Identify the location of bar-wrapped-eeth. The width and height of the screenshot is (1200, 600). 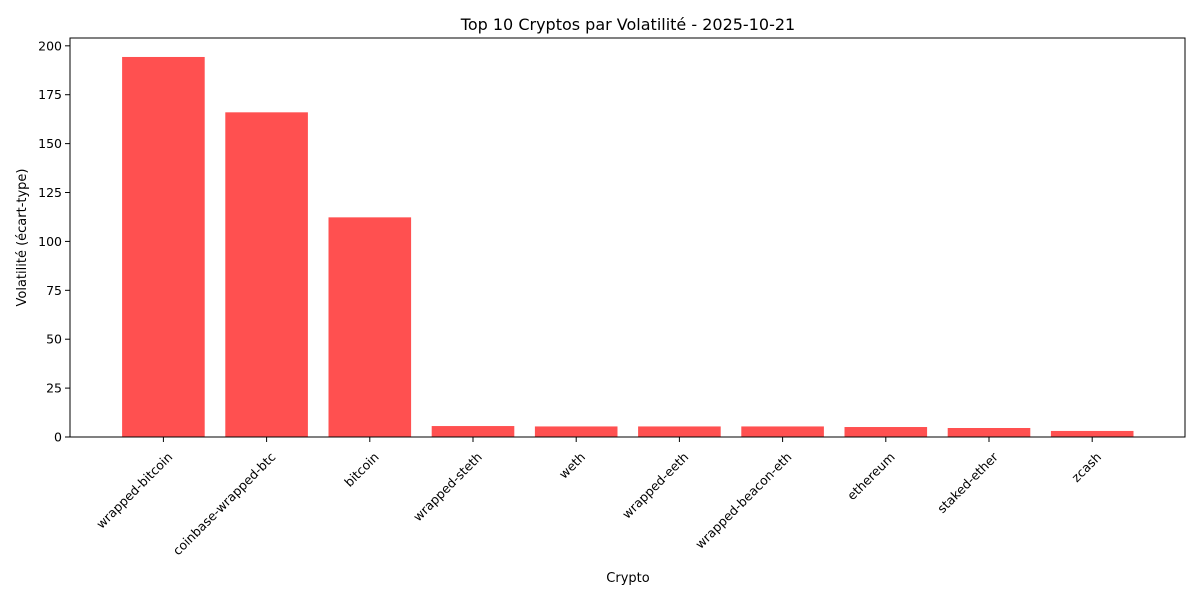
(679, 431).